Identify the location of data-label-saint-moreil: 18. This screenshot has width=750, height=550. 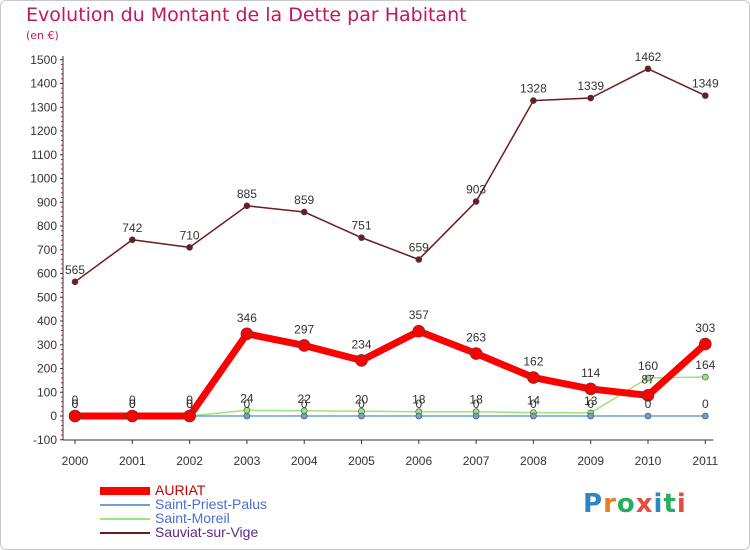
(419, 400).